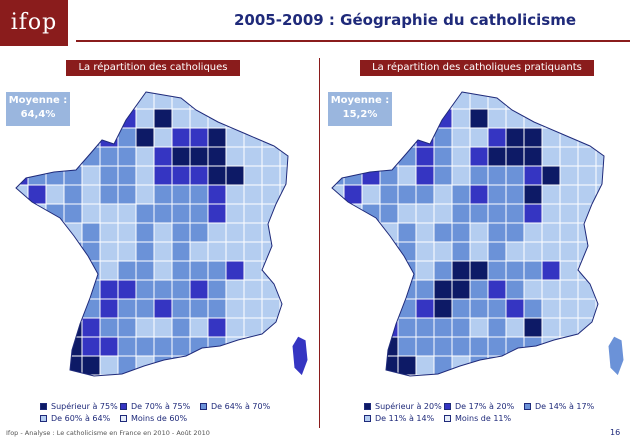 This screenshot has width=638, height=442. I want to click on legend-item: De 70% à 75%, so click(155, 406).